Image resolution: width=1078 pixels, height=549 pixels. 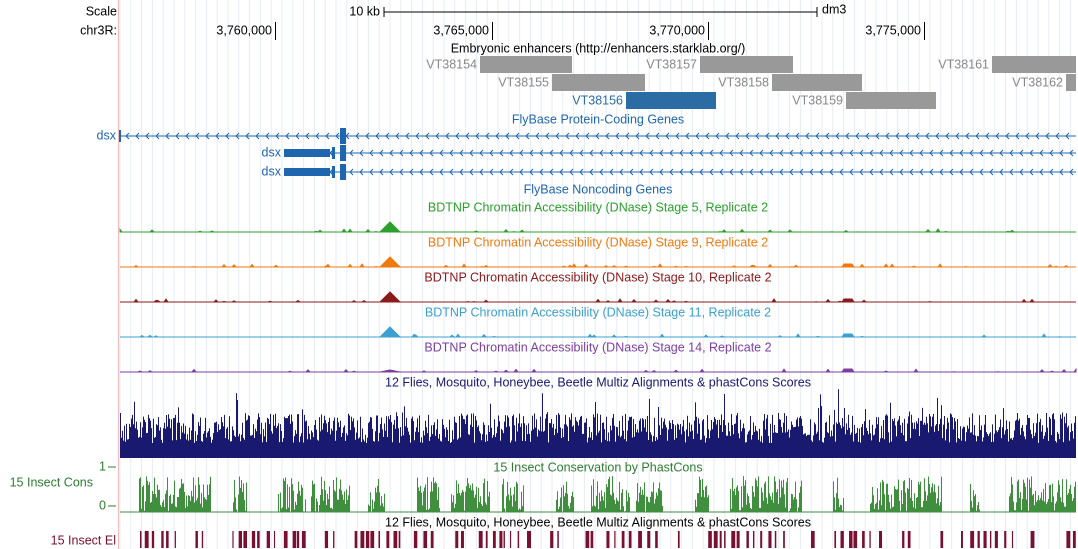 What do you see at coordinates (120, 136) in the screenshot?
I see `tss-tick` at bounding box center [120, 136].